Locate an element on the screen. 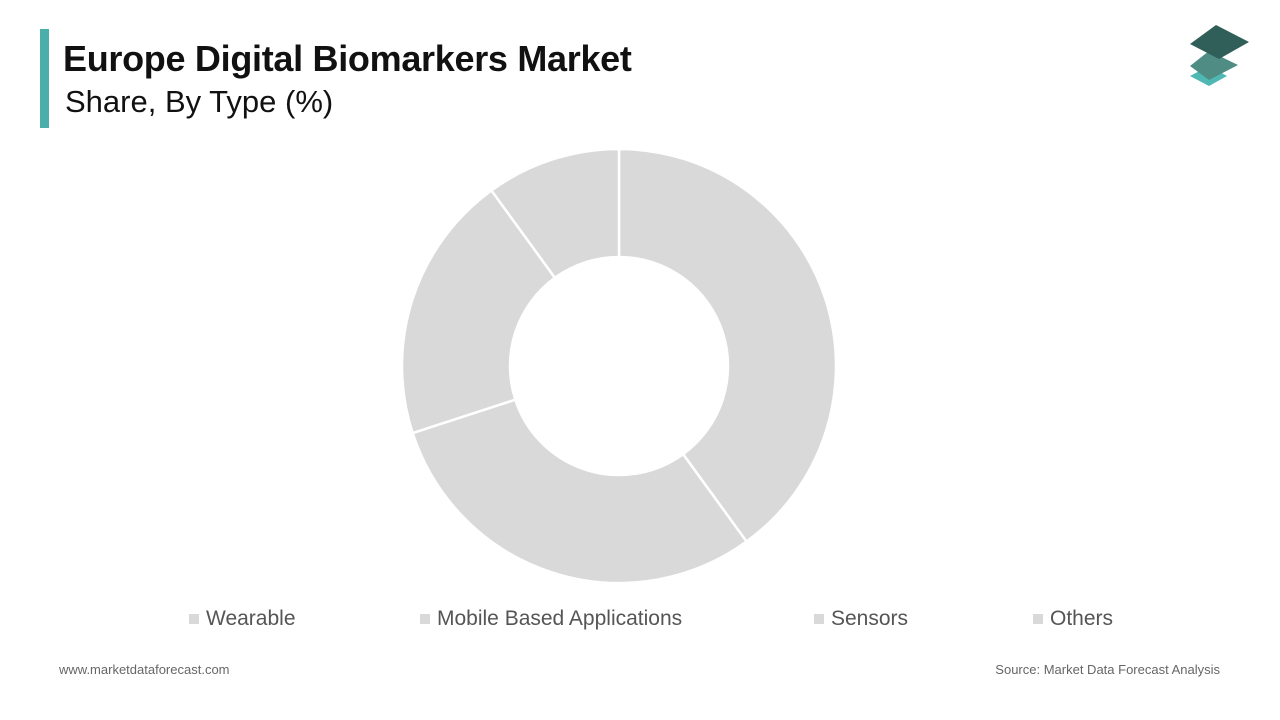  legend-label: Others is located at coordinates (1082, 618).